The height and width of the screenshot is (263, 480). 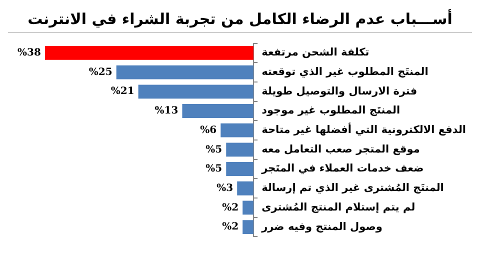 What do you see at coordinates (316, 52) in the screenshot?
I see `y-tick-label: تكلفة الشحن مرتفعة` at bounding box center [316, 52].